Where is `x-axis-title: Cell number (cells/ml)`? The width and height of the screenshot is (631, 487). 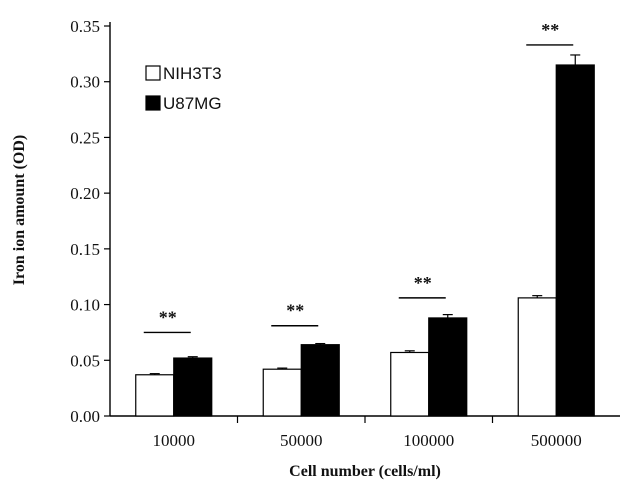
x-axis-title: Cell number (cells/ml) is located at coordinates (365, 471).